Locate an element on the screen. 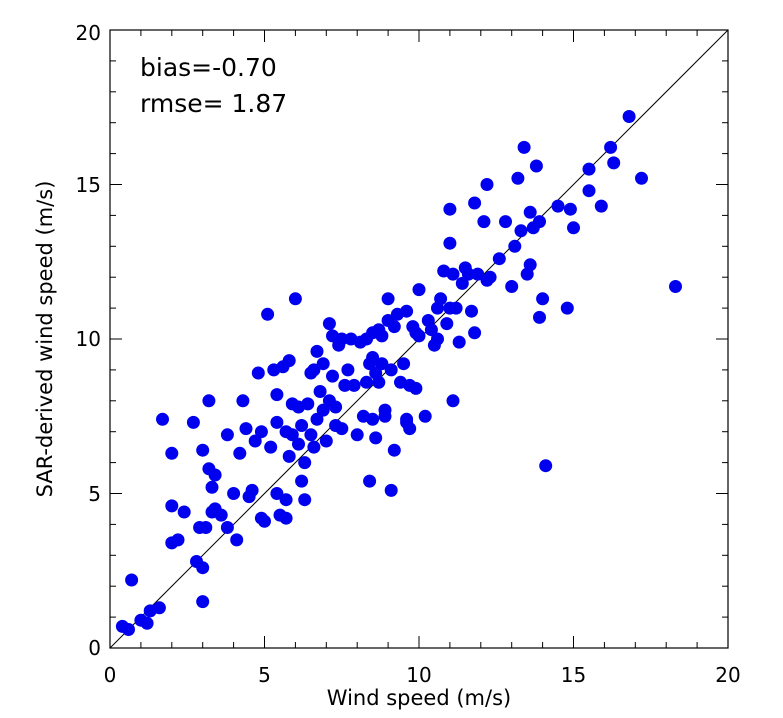 The width and height of the screenshot is (783, 718). y-tick-label: 10 is located at coordinates (88, 339).